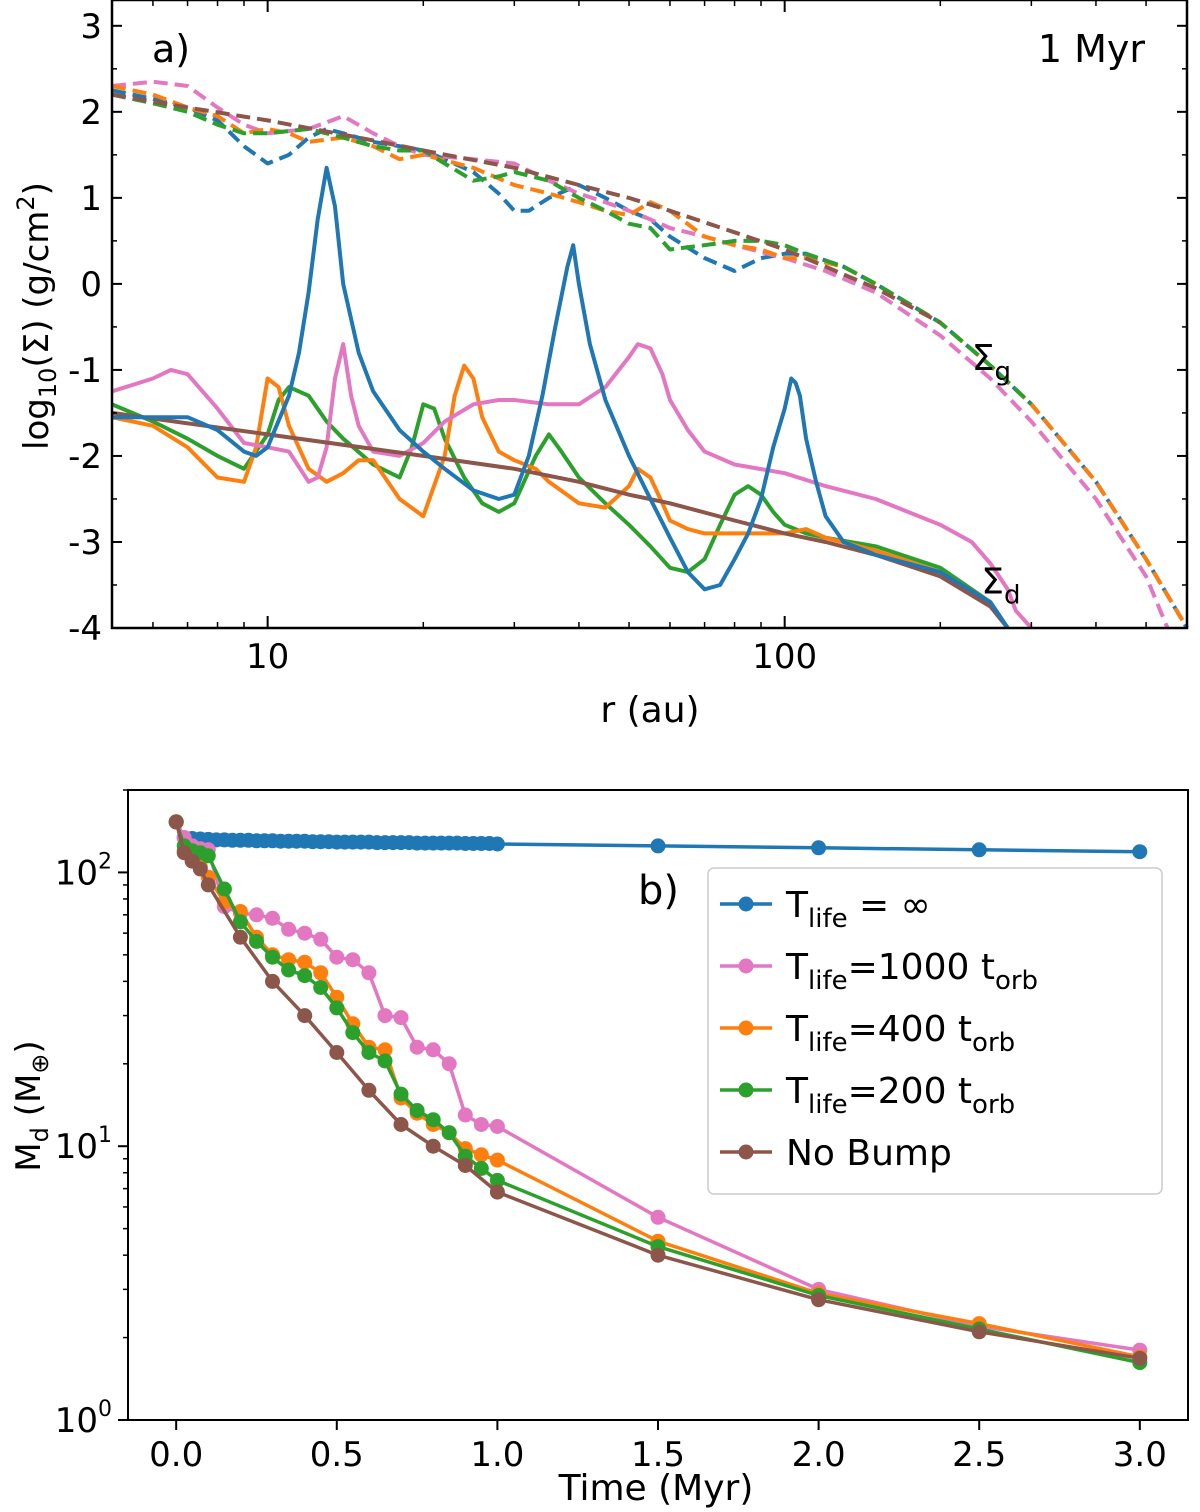 This screenshot has height=1512, width=1200. I want to click on y-tick-label: -4, so click(85, 629).